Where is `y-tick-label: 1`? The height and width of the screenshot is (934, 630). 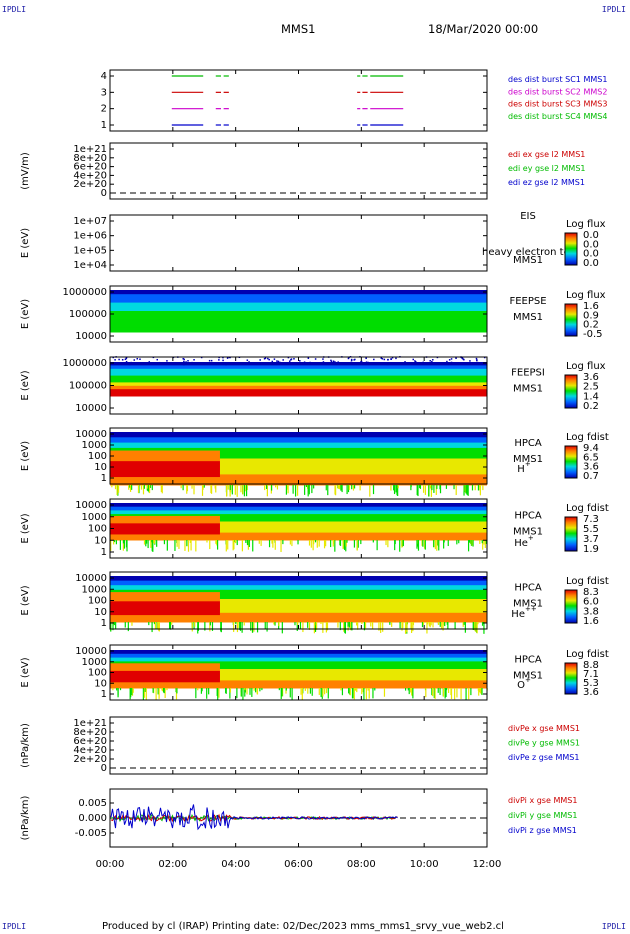 y-tick-label: 1 is located at coordinates (104, 694).